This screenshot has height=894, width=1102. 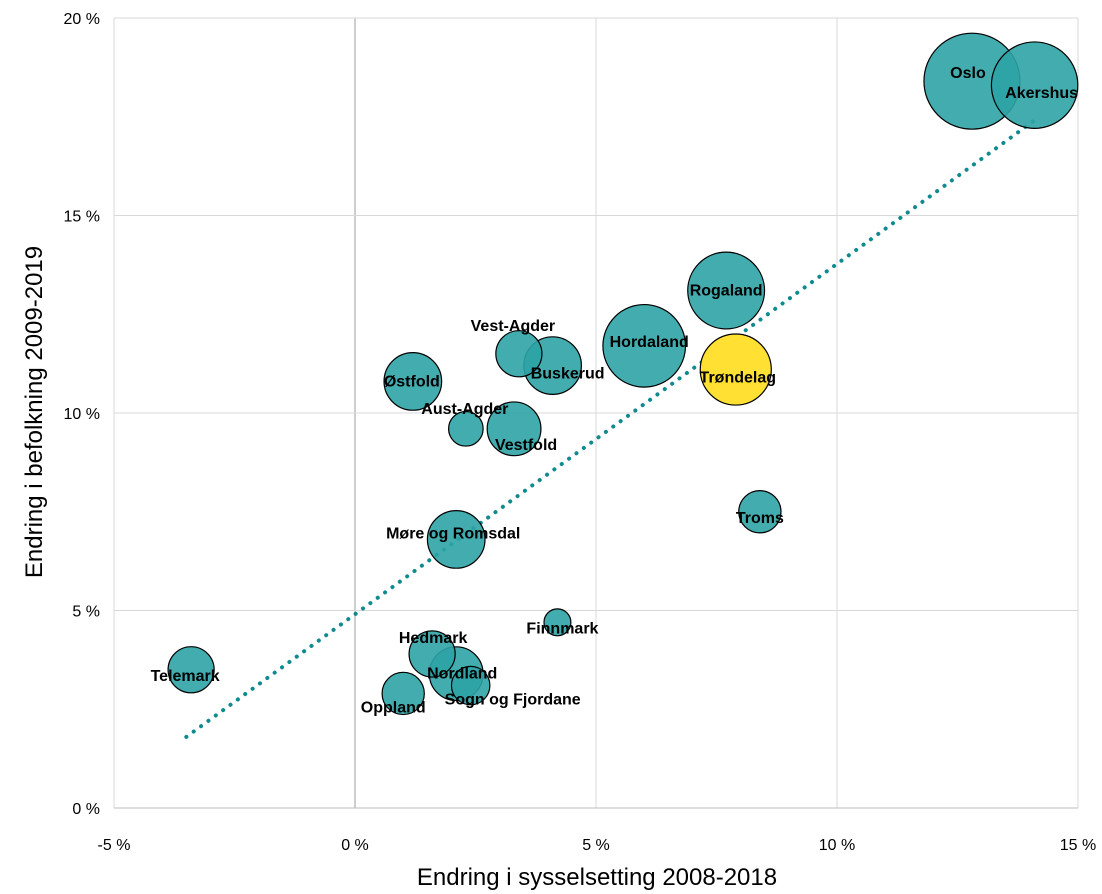 I want to click on bubble-label: Sogn og Fjordane, so click(x=513, y=700).